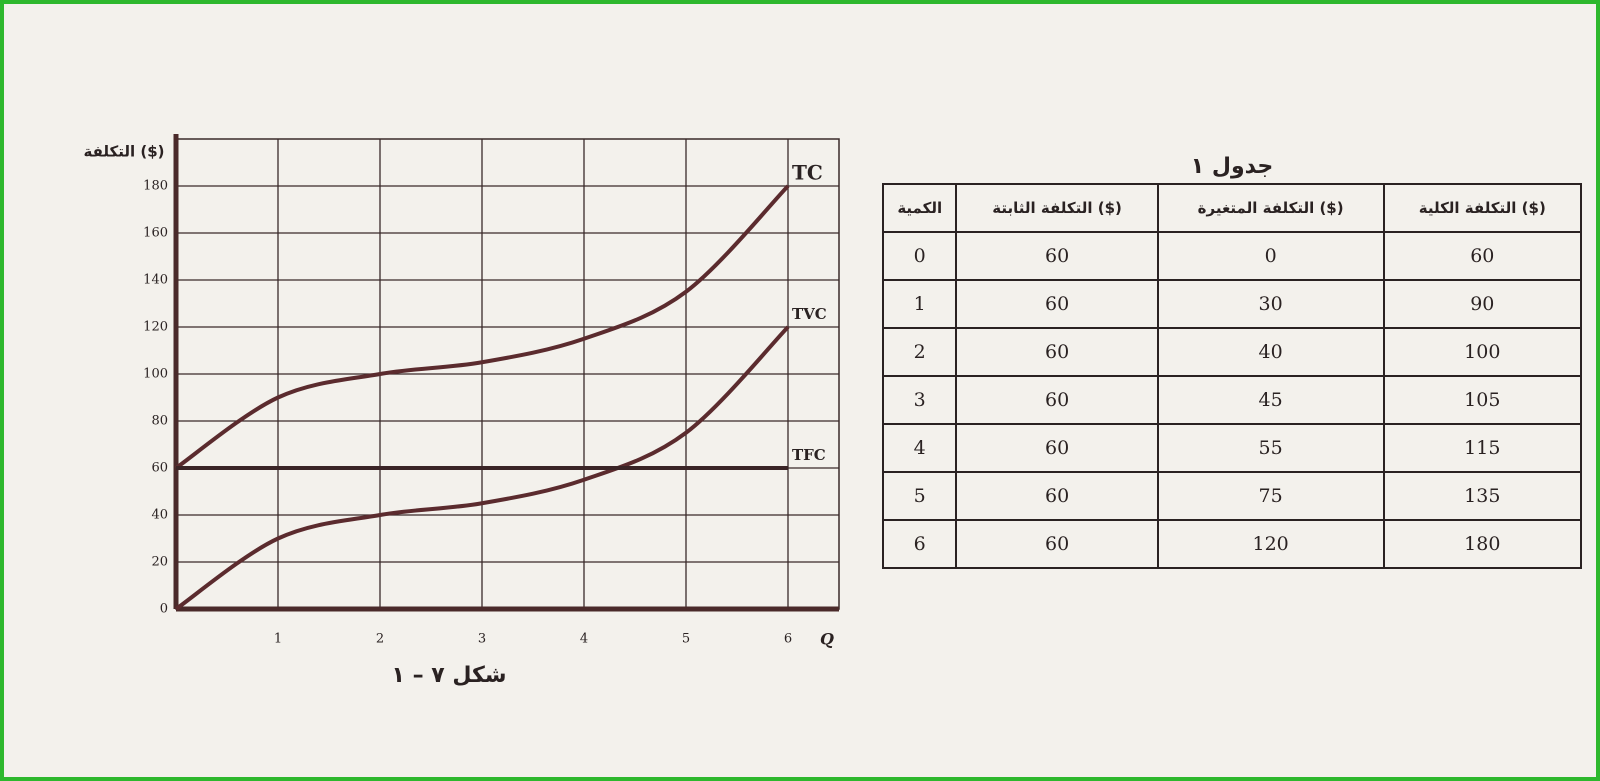 The width and height of the screenshot is (1600, 781). I want to click on y-tick-label: 140, so click(155, 280).